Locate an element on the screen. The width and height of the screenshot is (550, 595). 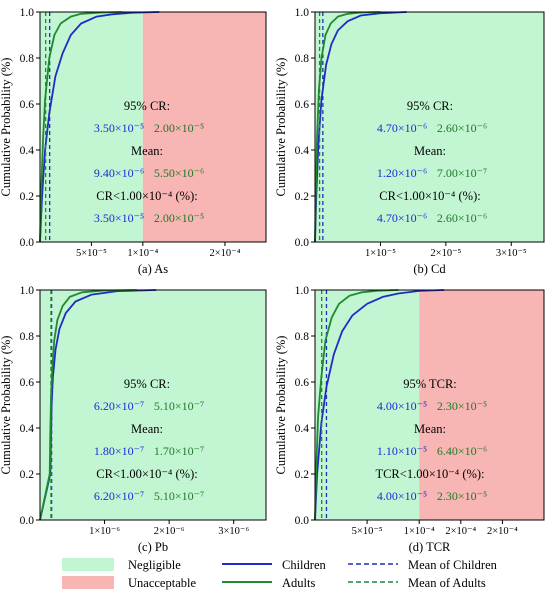
annotation-value-children: 3.50×10⁻⁵ is located at coordinates (119, 128).